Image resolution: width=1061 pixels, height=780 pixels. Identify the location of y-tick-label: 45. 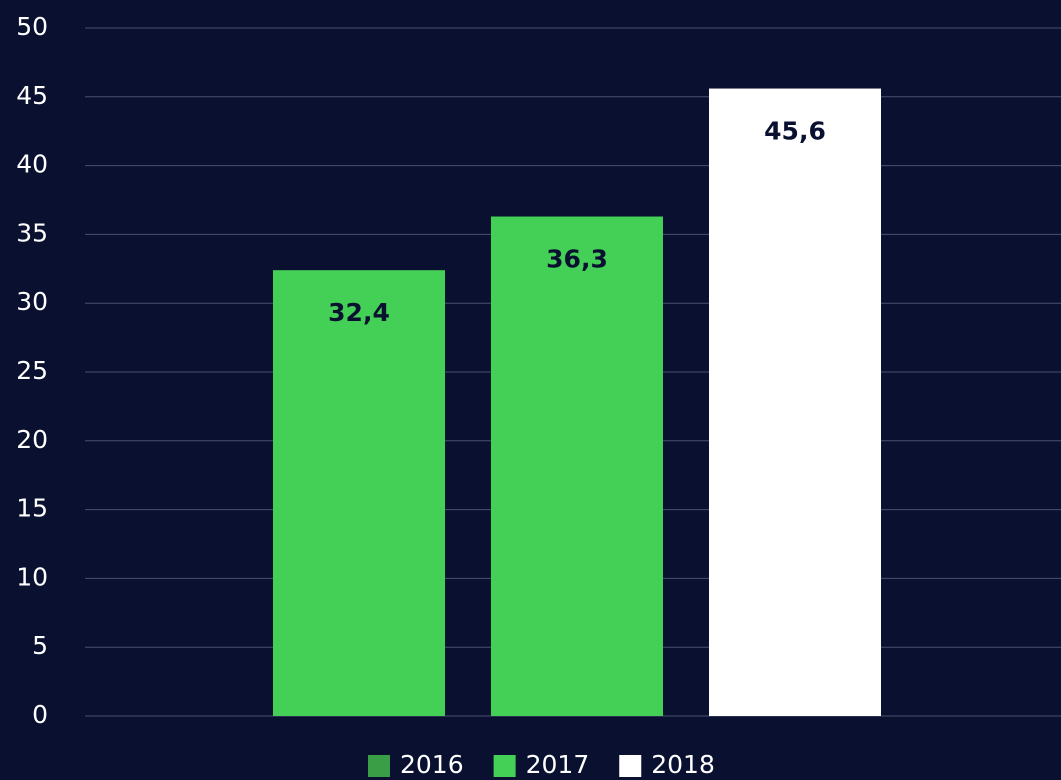
(32, 95).